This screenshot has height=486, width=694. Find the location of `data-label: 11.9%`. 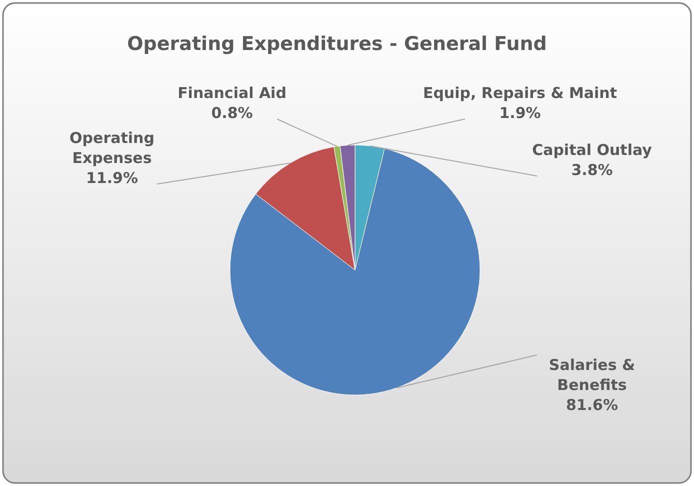

data-label: 11.9% is located at coordinates (112, 178).